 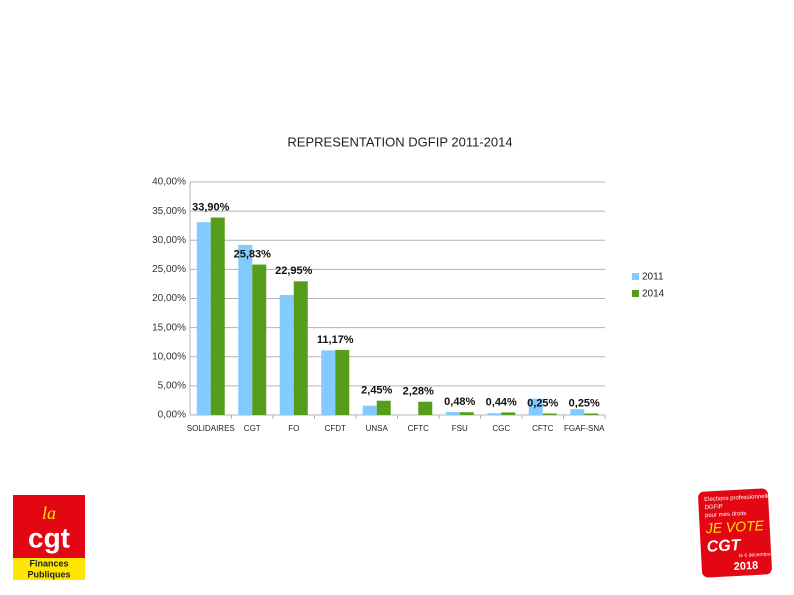 I want to click on y-tick-label: 30,00%, so click(x=169, y=240).